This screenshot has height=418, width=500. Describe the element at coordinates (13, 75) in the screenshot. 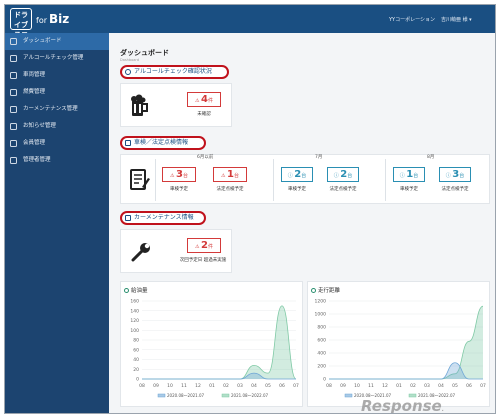

I see `car-icon` at that location.